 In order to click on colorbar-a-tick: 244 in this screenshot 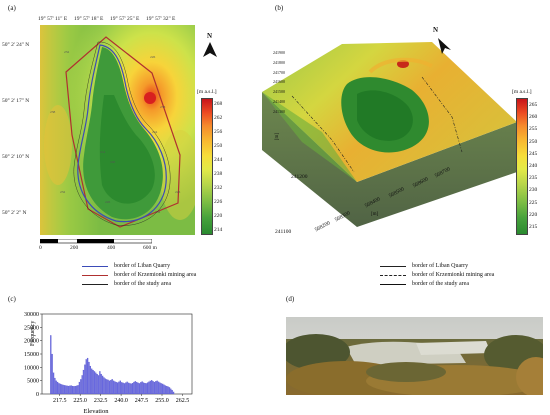, I will do `click(218, 160)`.